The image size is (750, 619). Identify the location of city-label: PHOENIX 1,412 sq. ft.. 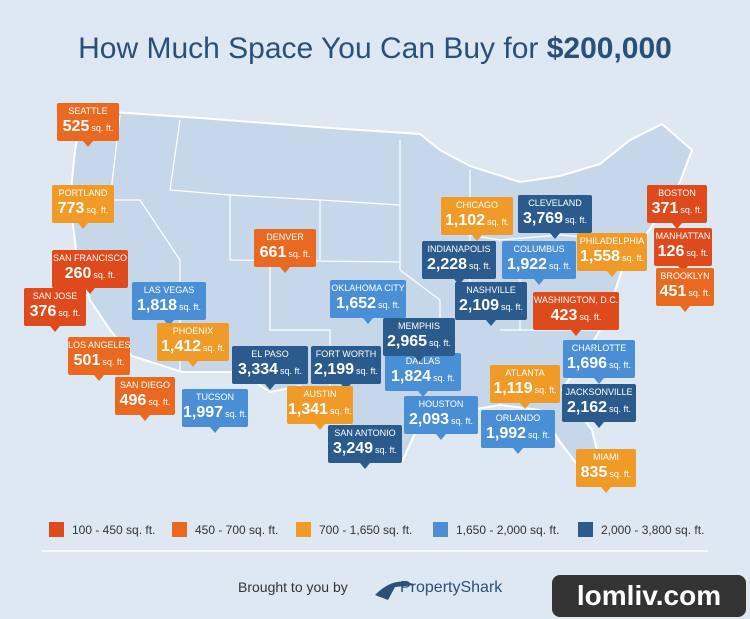
(193, 345).